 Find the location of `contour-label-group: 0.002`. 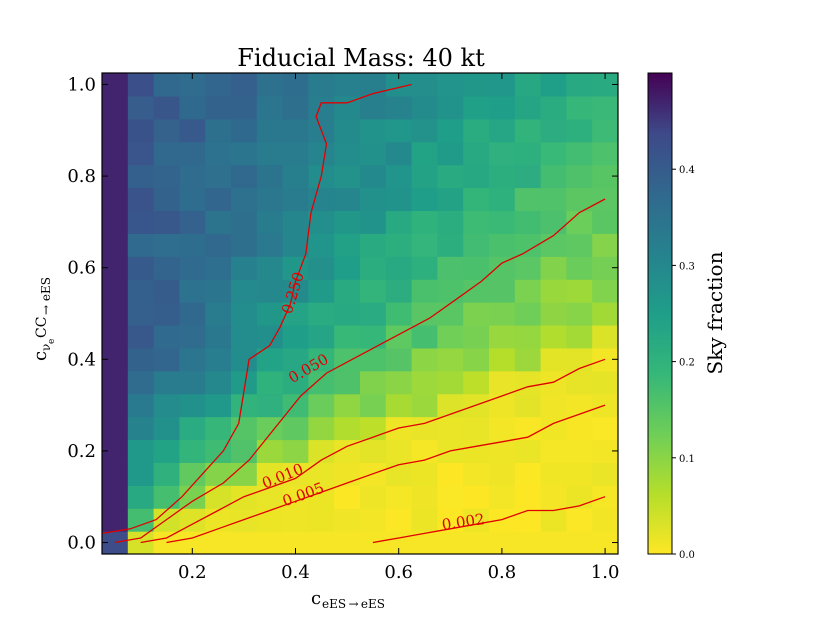

contour-label-group: 0.002 is located at coordinates (463, 522).